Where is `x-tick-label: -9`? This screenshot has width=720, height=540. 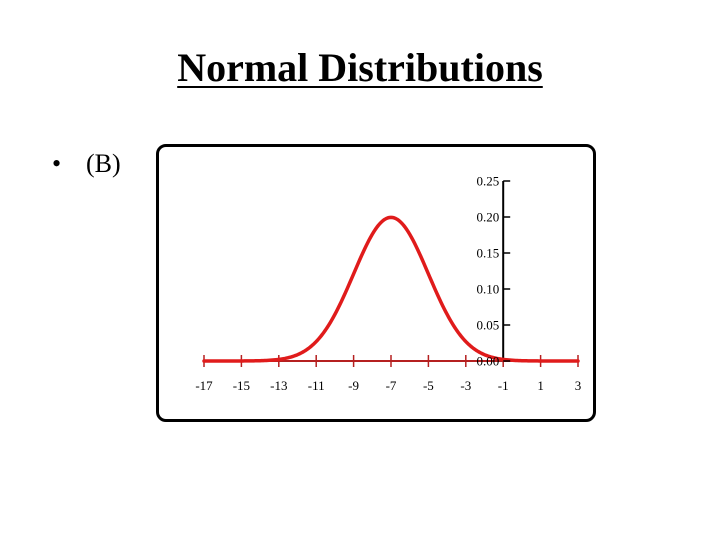 x-tick-label: -9 is located at coordinates (353, 385).